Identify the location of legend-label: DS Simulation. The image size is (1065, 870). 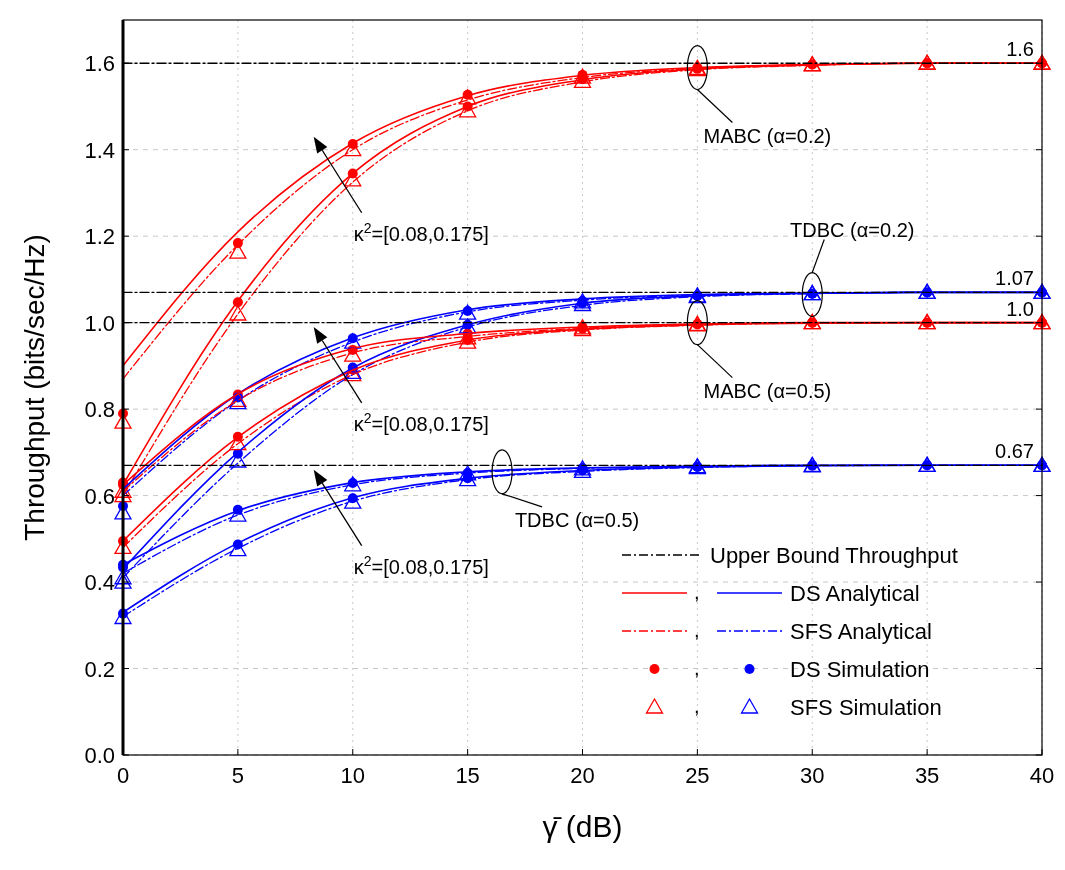
(860, 669).